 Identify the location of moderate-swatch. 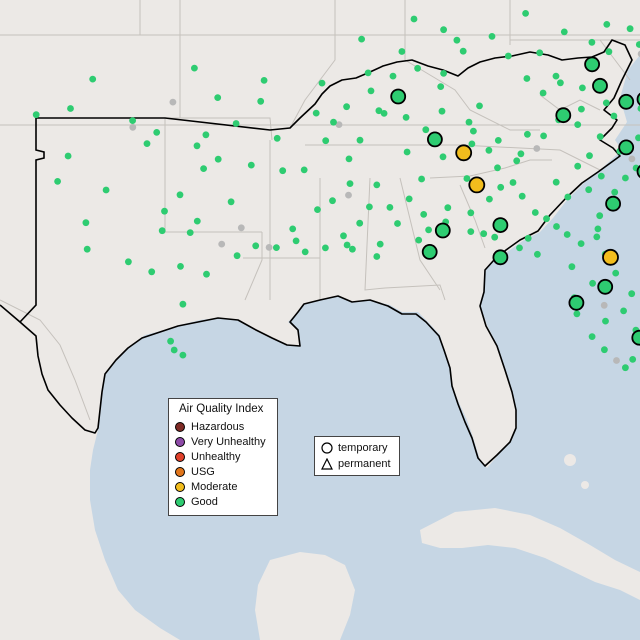
(180, 487).